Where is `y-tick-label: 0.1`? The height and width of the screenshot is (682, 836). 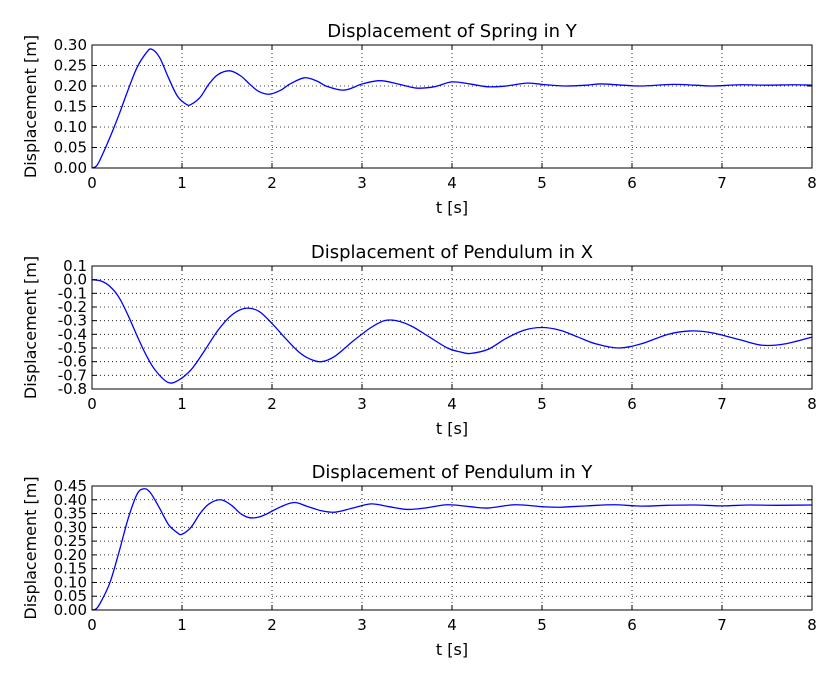
y-tick-label: 0.1 is located at coordinates (75, 266).